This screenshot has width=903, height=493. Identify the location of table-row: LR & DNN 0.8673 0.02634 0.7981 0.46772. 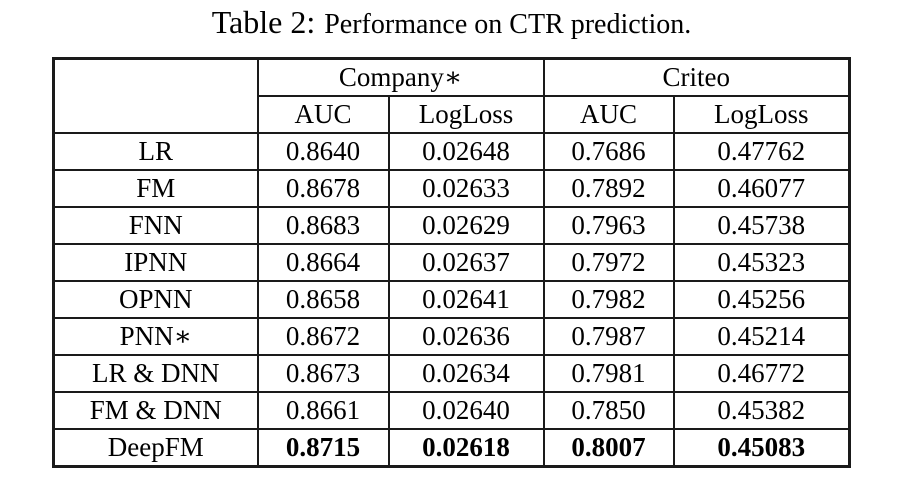
(451, 373).